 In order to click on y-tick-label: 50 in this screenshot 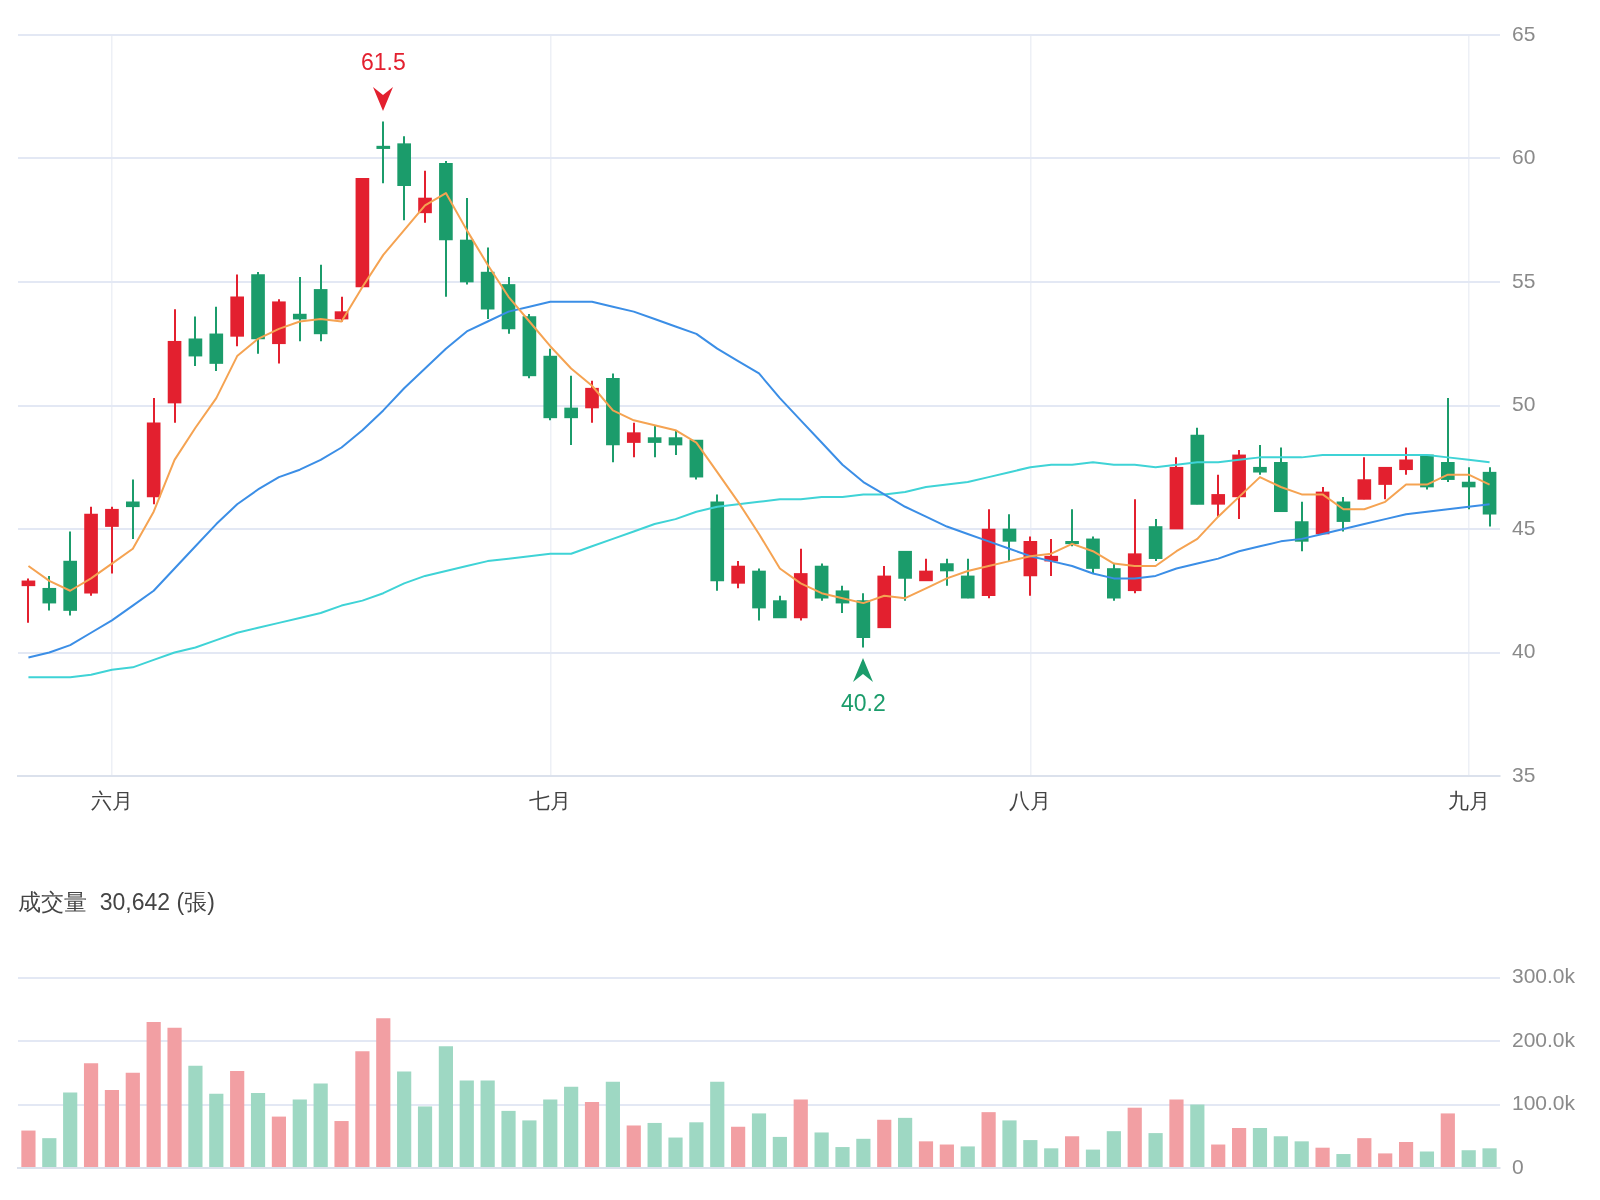, I will do `click(1524, 404)`.